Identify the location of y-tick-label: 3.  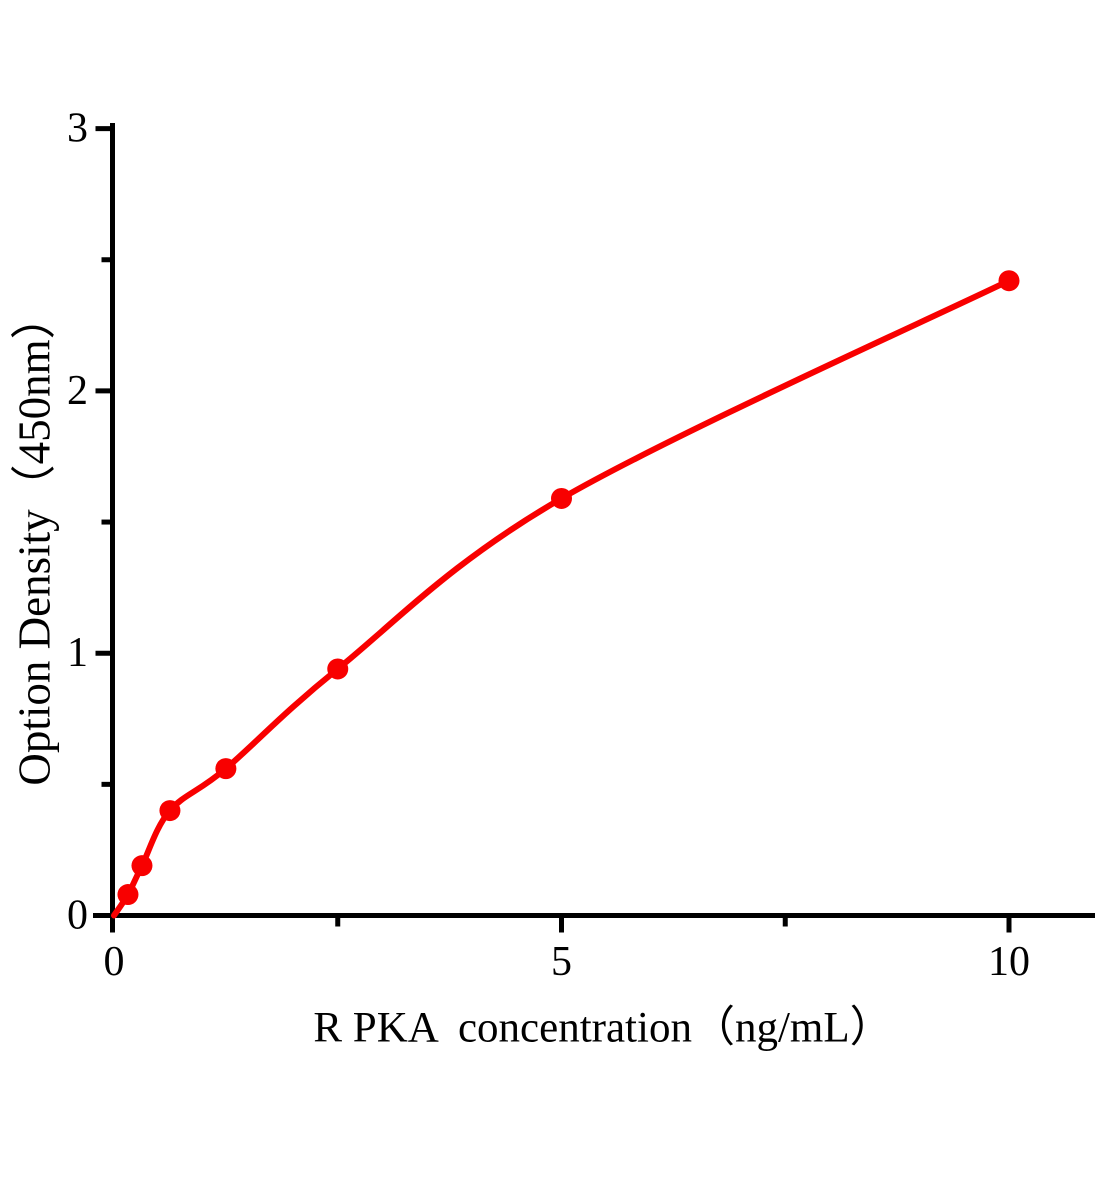
(77, 129).